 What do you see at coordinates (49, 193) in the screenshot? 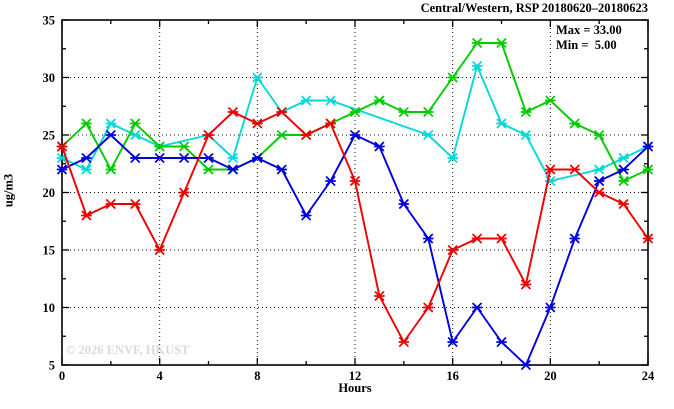
I see `y-tick-label: 20` at bounding box center [49, 193].